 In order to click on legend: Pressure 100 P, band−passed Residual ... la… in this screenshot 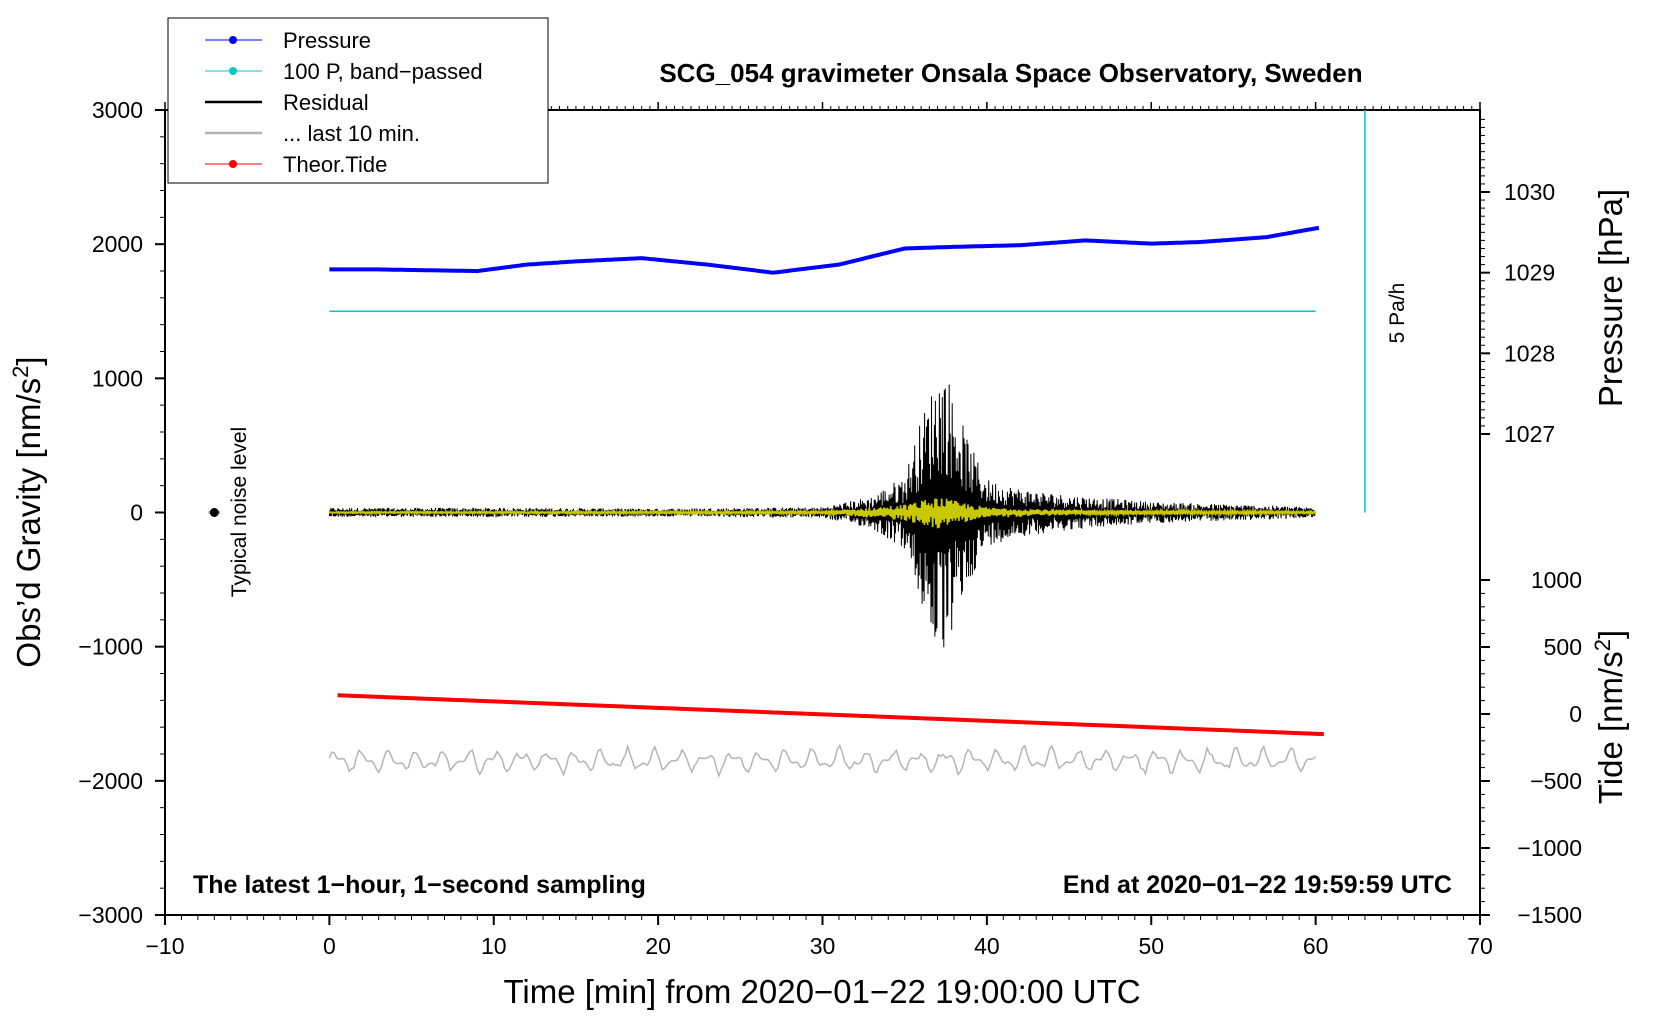, I will do `click(358, 100)`.